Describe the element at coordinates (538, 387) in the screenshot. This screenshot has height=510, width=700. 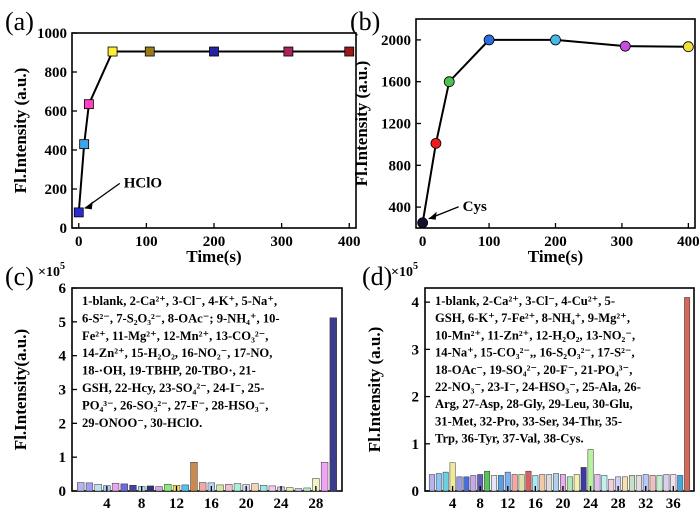
I see `legend-line: 22-NO₃⁻, 23-I⁻, 24-HSO₃⁻, 25-Ala, 26-` at that location.